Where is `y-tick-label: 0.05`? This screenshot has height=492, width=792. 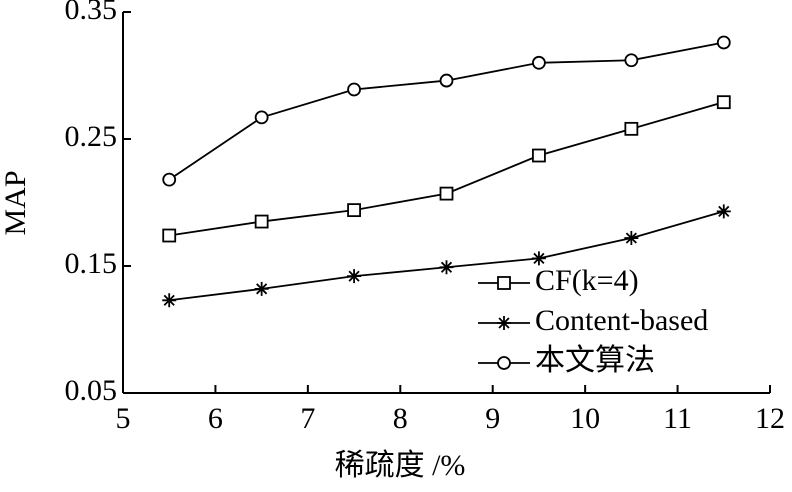
y-tick-label: 0.05 is located at coordinates (91, 390).